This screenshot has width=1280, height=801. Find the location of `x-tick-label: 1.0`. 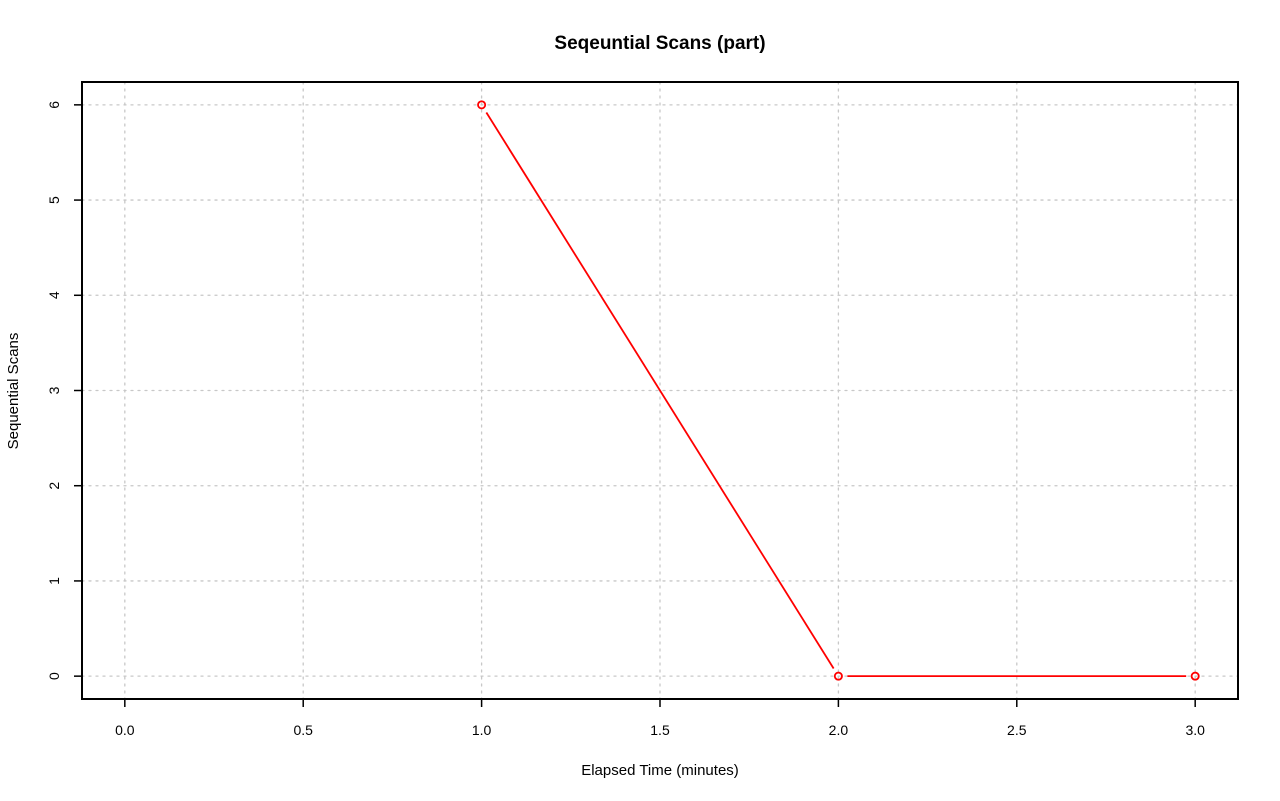

x-tick-label: 1.0 is located at coordinates (482, 730).